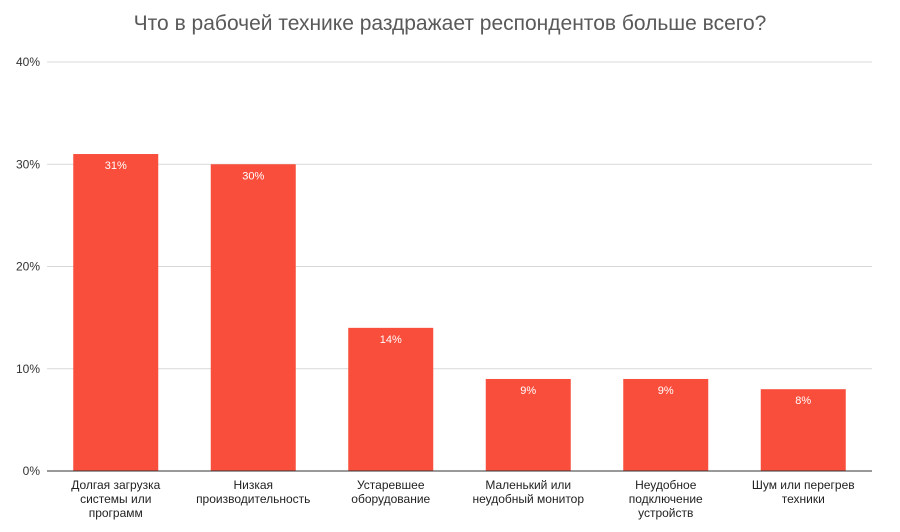  I want to click on y-axis-ticks: 0% 10% 20% 30% 40%, so click(28, 266).